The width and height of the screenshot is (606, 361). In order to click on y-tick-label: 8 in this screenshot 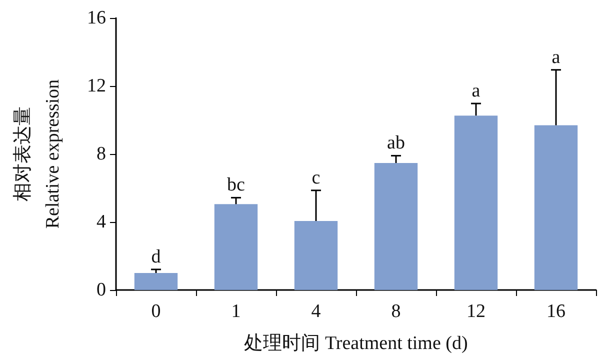, I will do `click(101, 154)`.